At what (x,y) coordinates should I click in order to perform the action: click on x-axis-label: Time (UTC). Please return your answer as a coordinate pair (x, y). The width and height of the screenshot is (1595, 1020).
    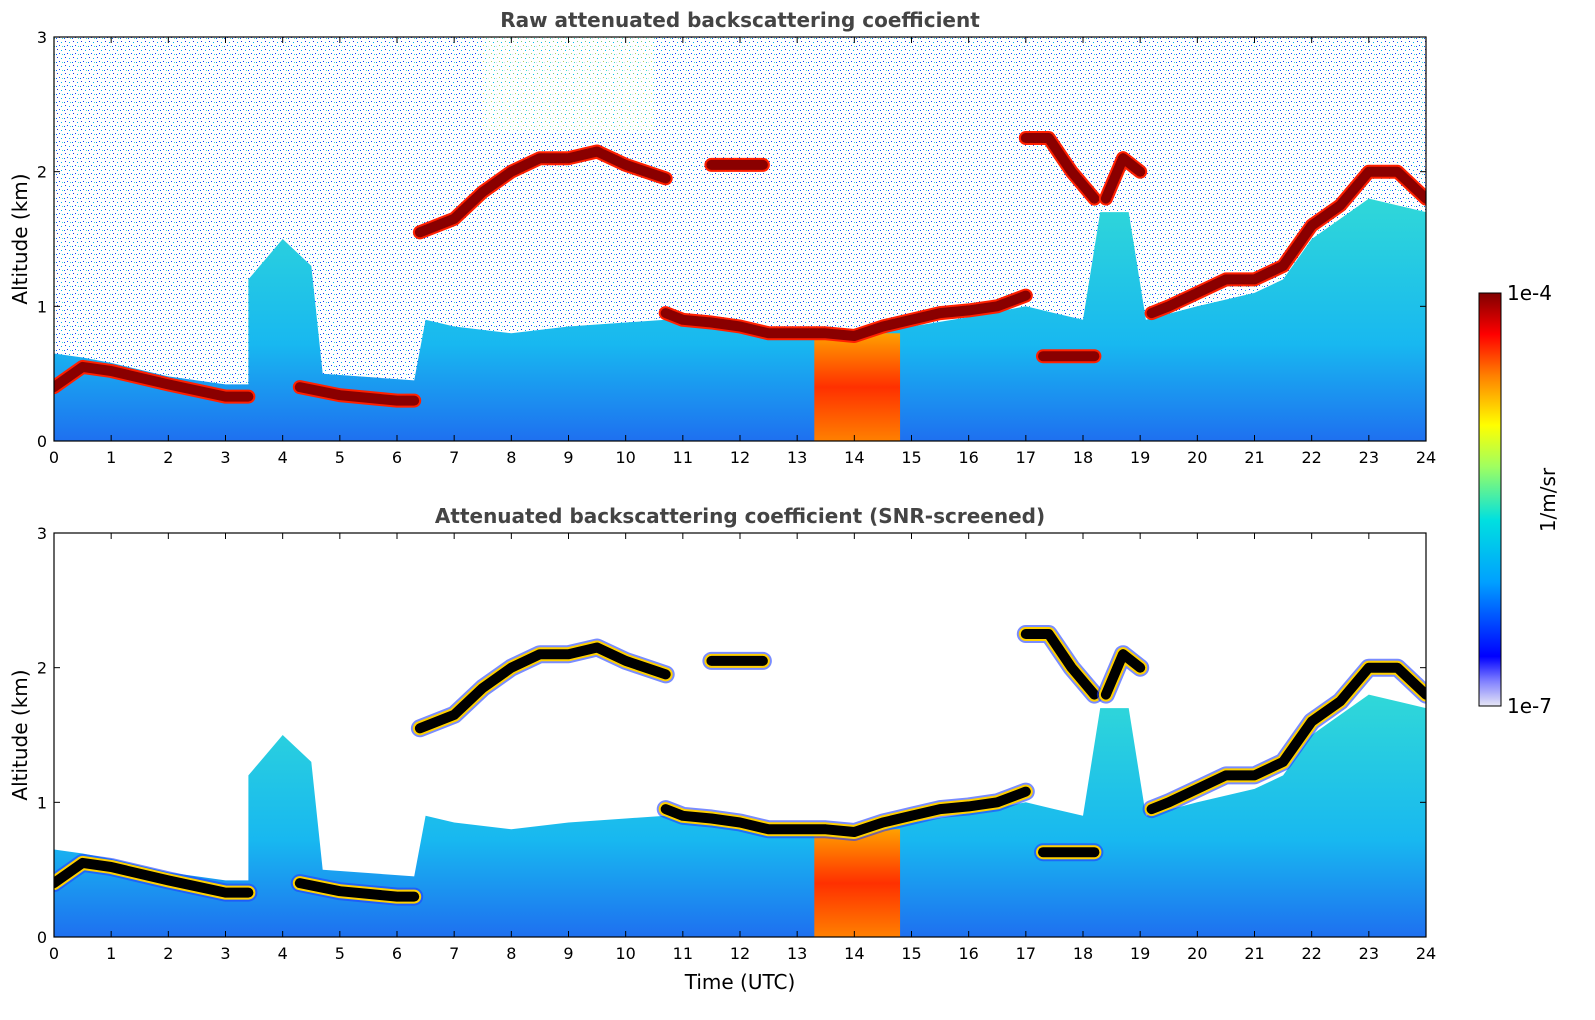
    Looking at the image, I should click on (740, 982).